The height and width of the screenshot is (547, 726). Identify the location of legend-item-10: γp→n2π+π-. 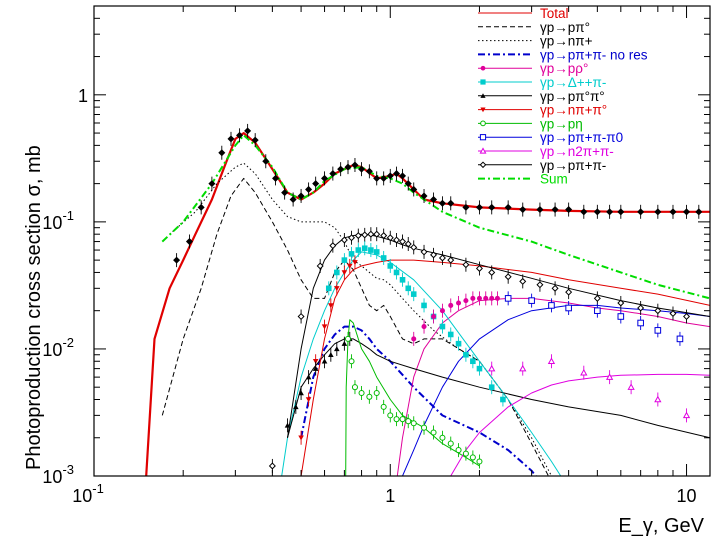
(546, 151).